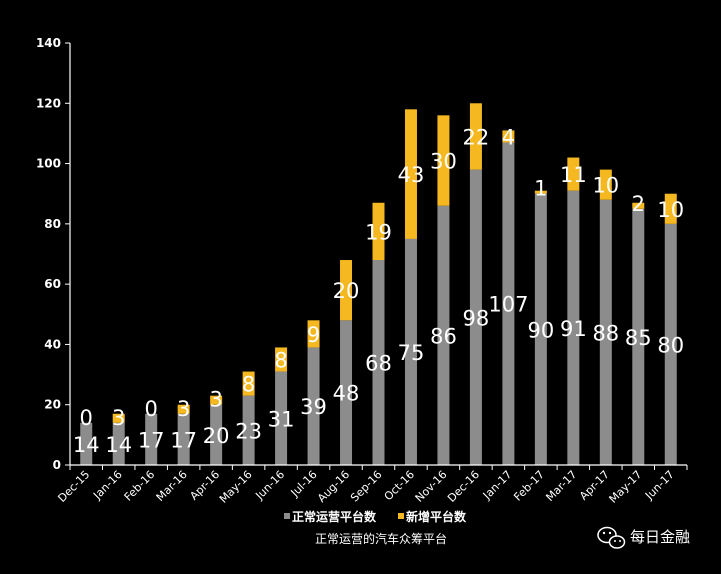 This screenshot has height=574, width=721. Describe the element at coordinates (172, 486) in the screenshot. I see `x-tick-label: Mar-16` at that location.